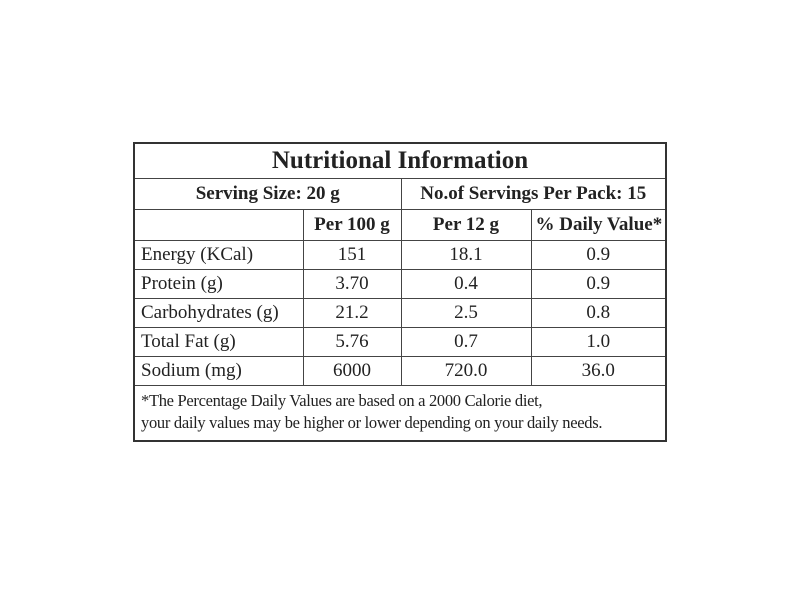 The width and height of the screenshot is (800, 599). I want to click on row-label: Energy (KCal), so click(218, 255).